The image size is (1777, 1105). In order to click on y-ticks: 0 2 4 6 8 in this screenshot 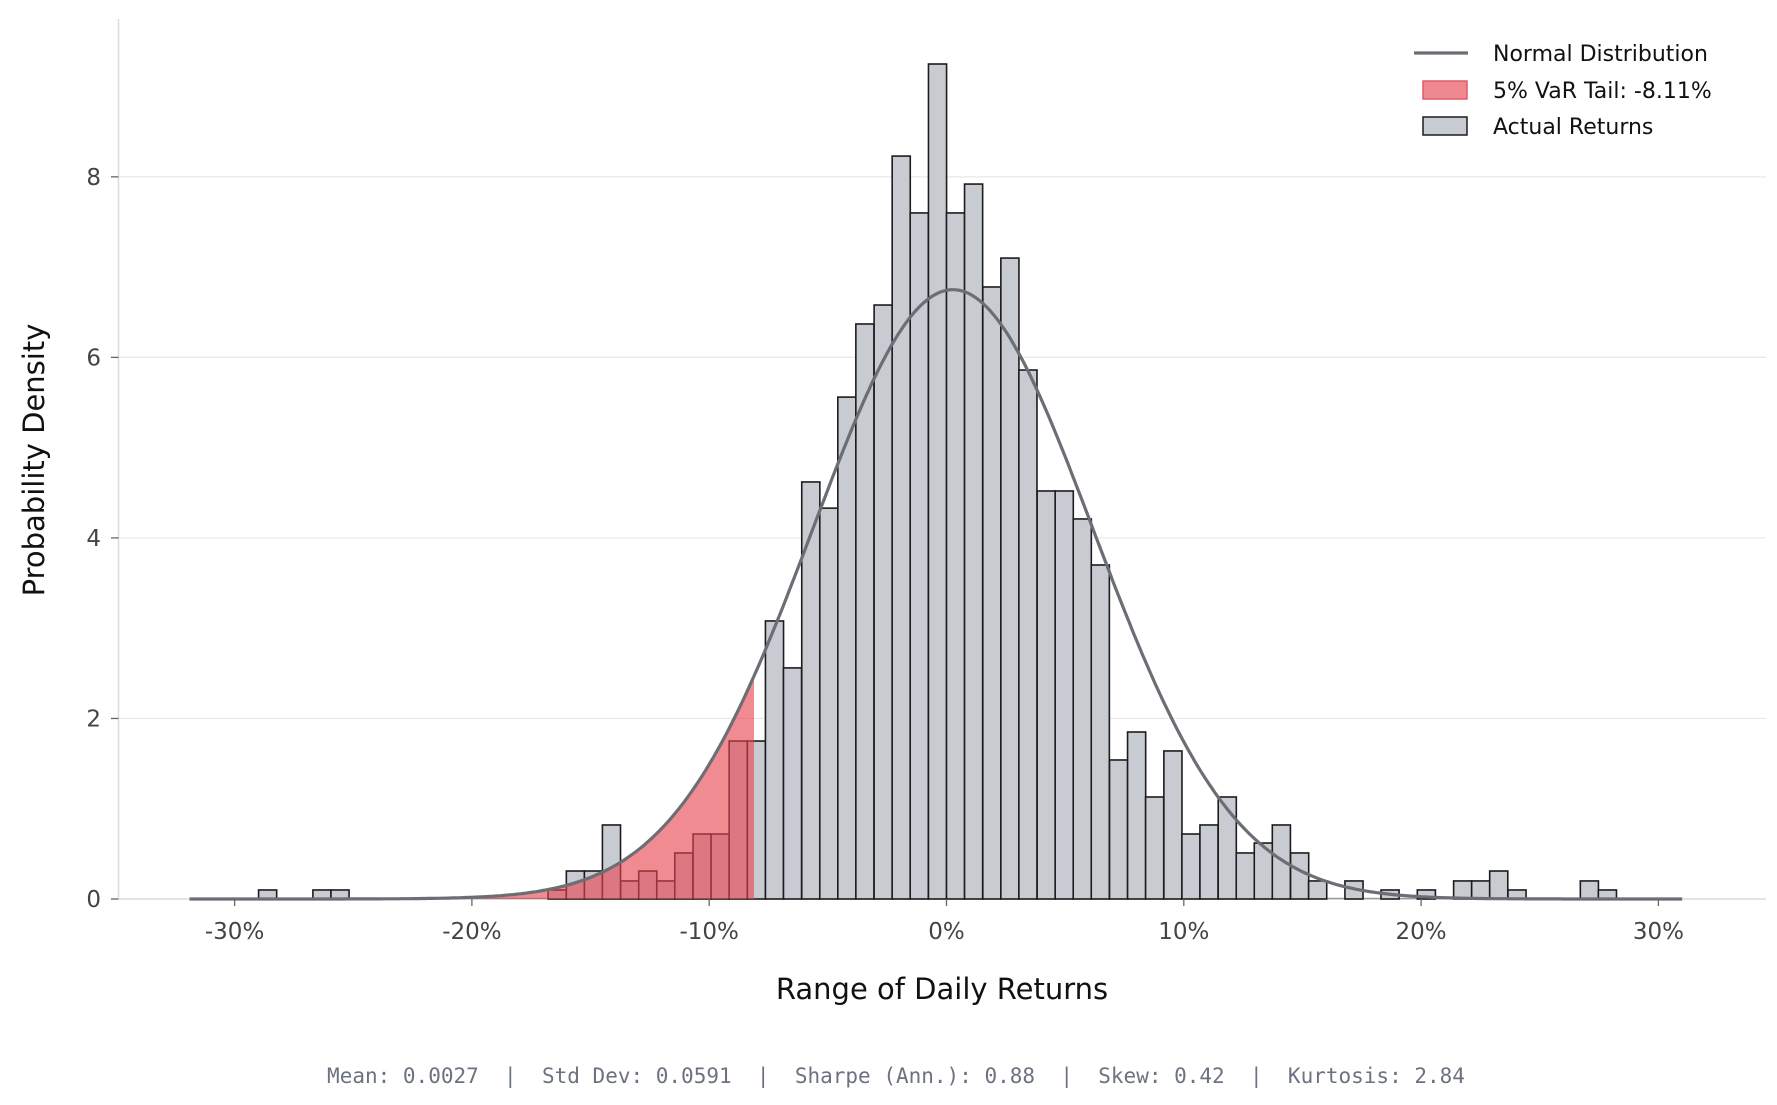, I will do `click(102, 539)`.